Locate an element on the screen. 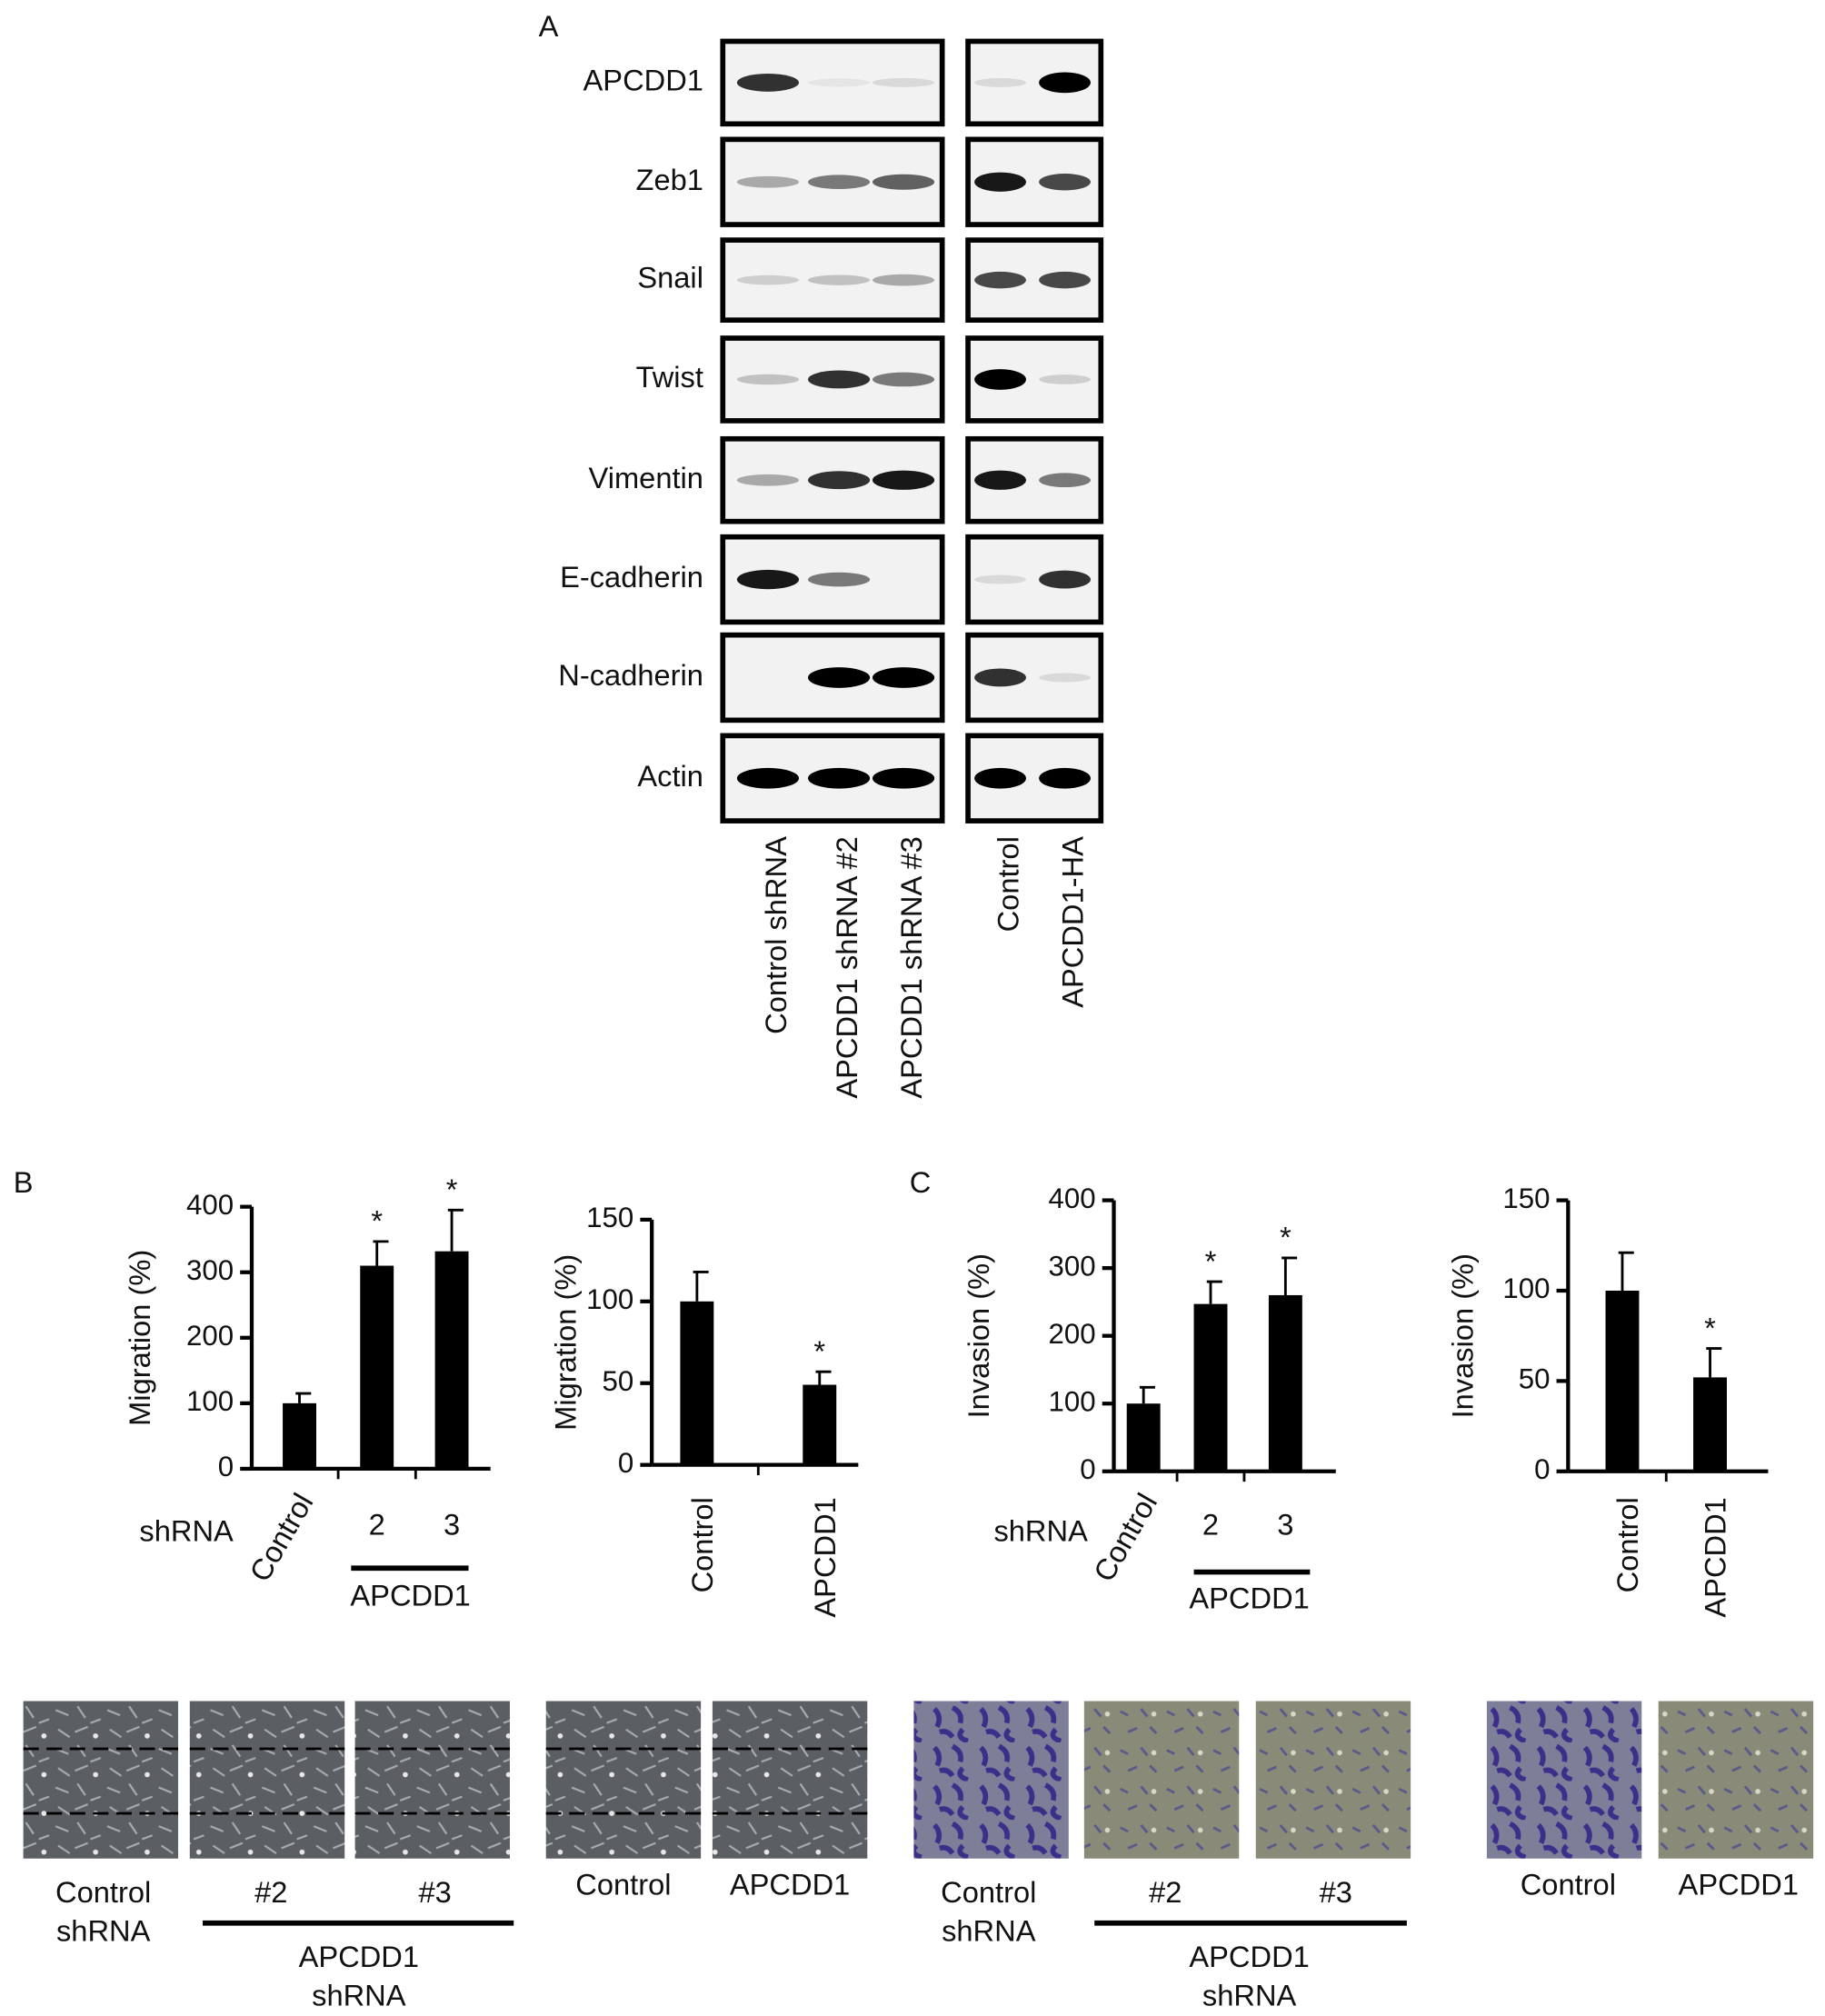 The image size is (1825, 2016). x-prefix: shRNA is located at coordinates (1040, 1531).